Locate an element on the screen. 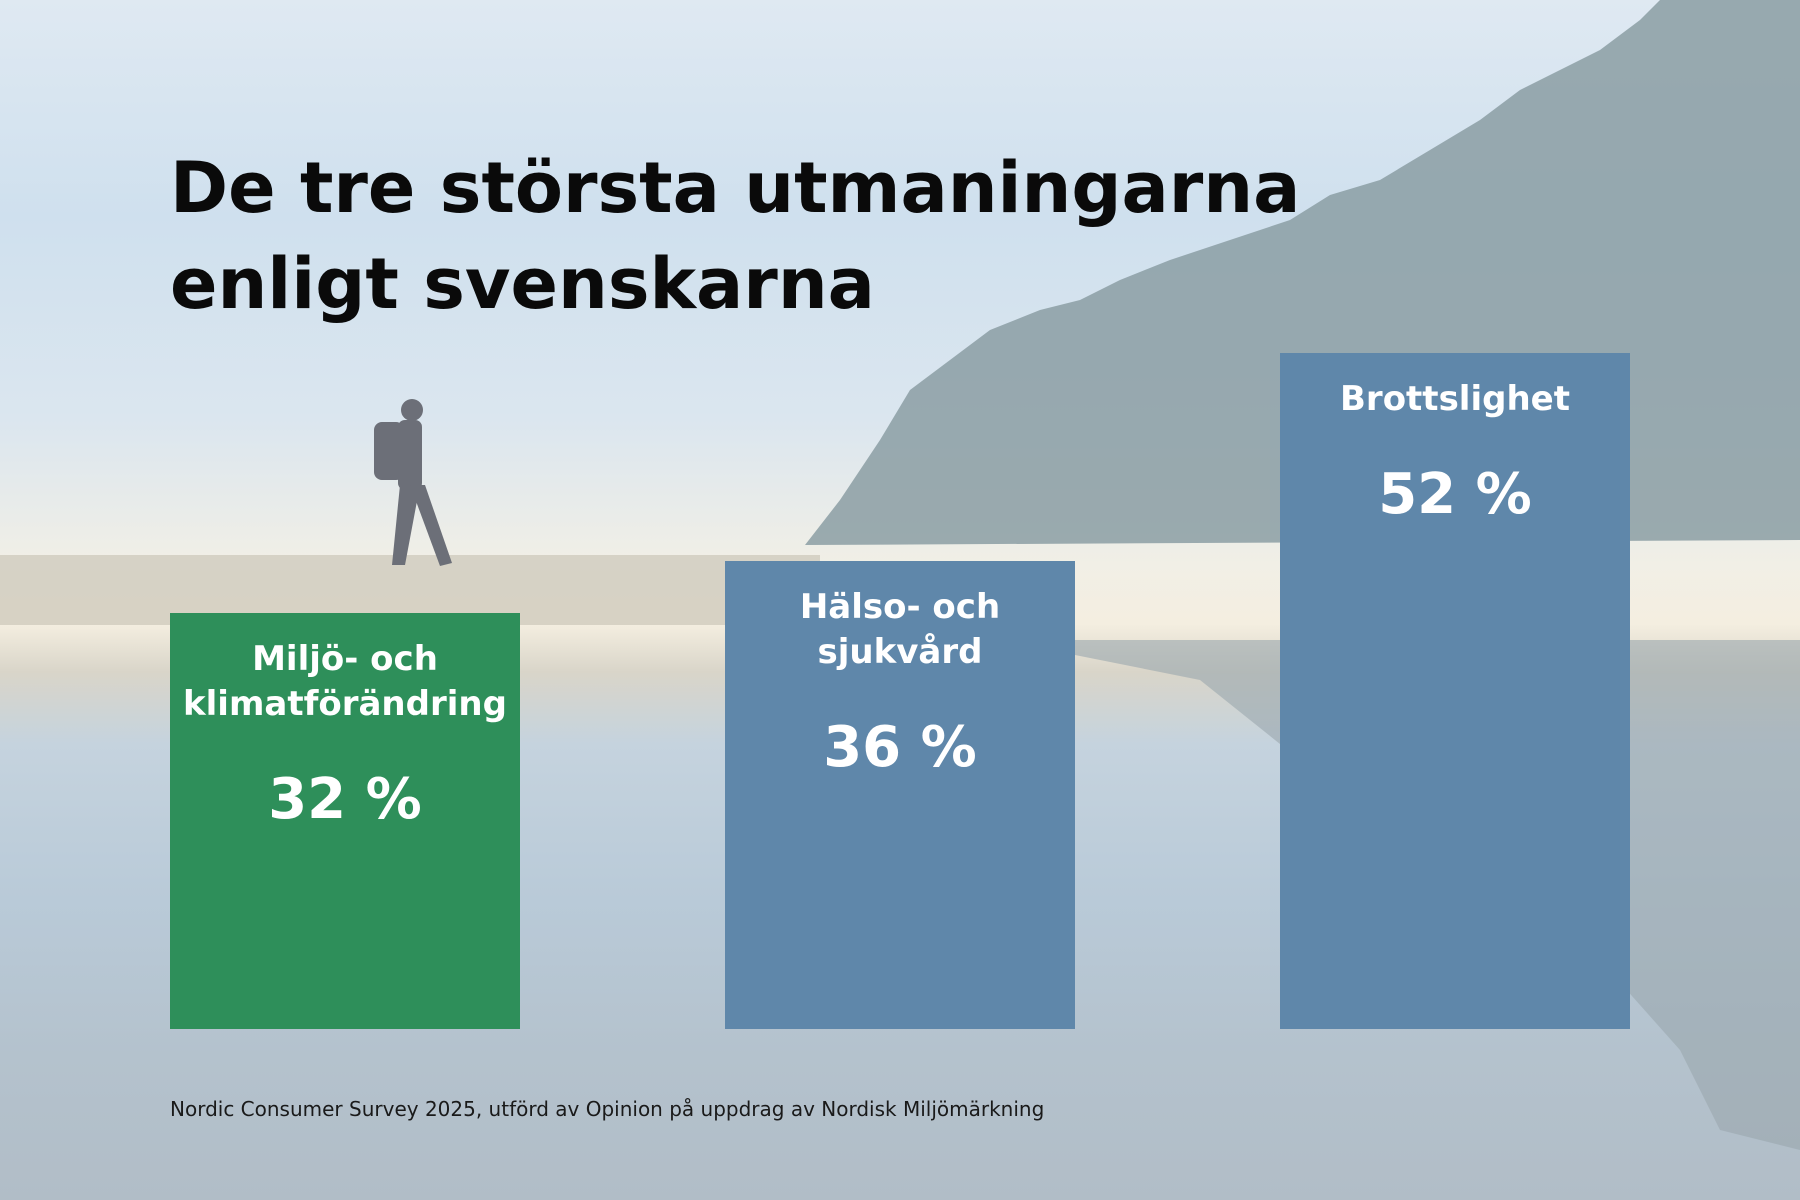 This screenshot has height=1200, width=1800. category-label-line: sjukvård is located at coordinates (900, 652).